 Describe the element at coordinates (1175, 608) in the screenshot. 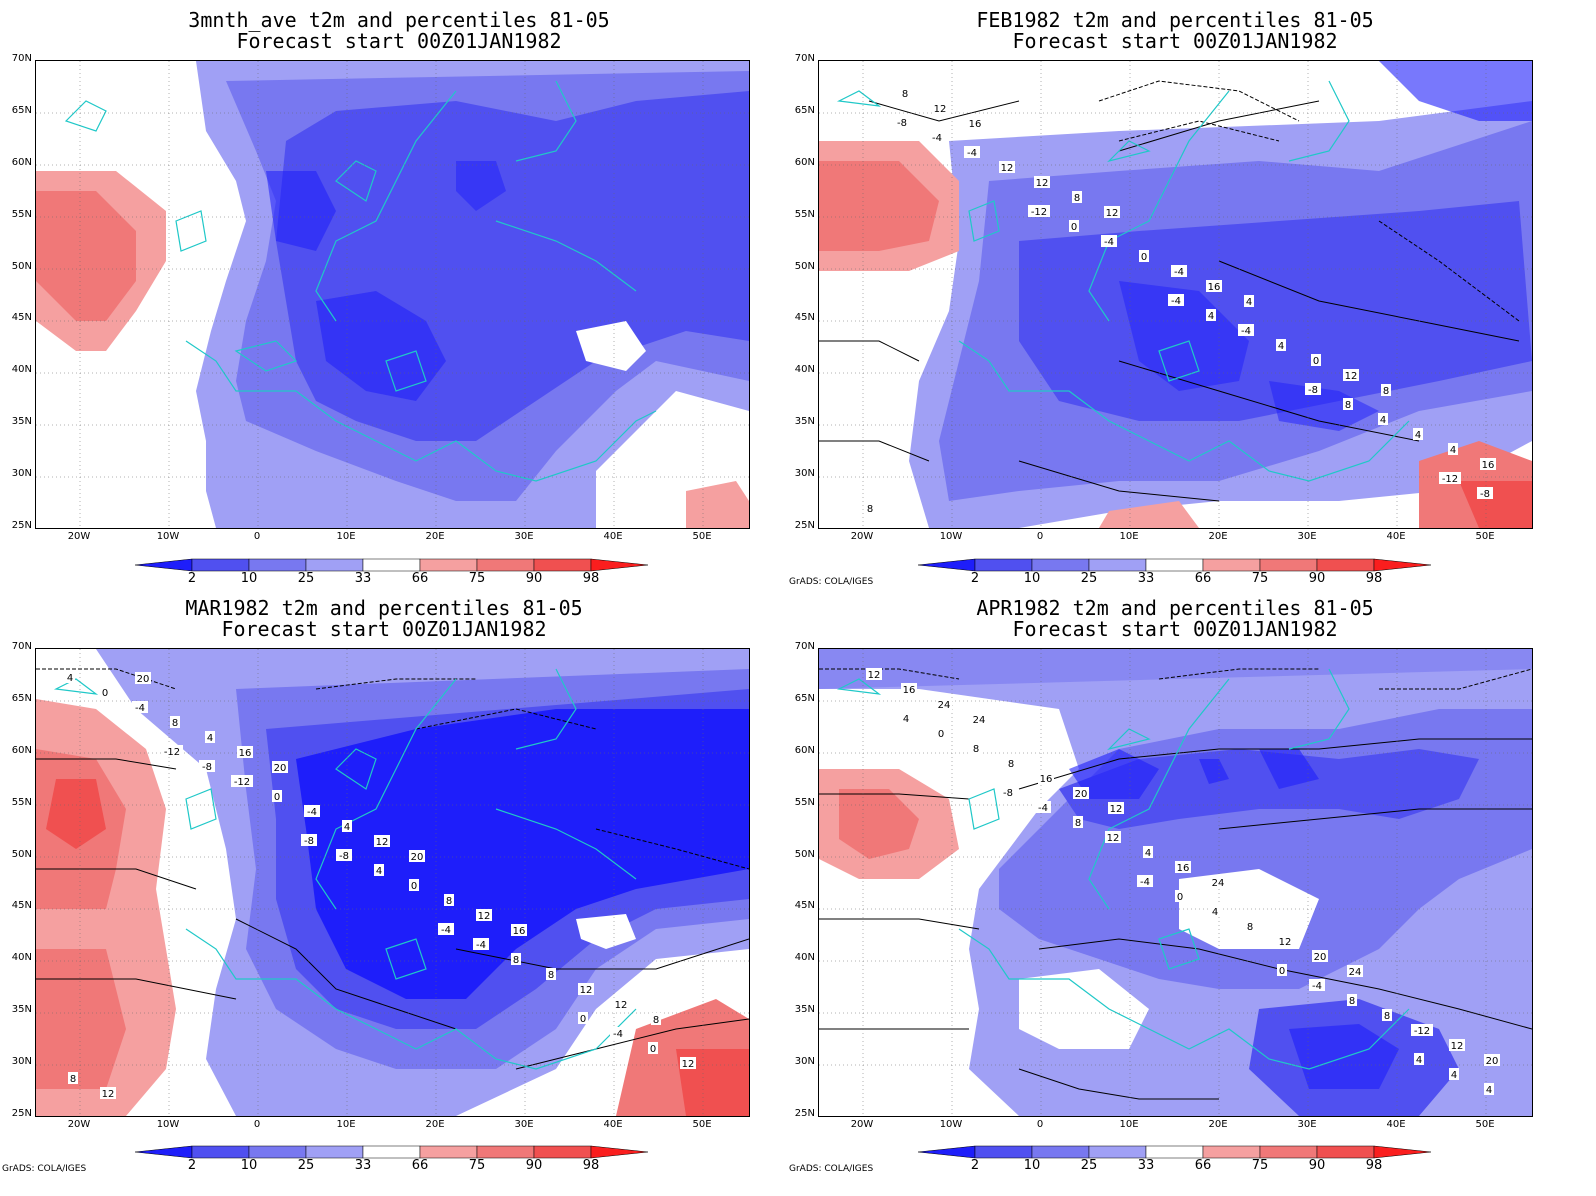

I see `panel-title-line1: APR1982 t2m and percentiles 81-05` at that location.